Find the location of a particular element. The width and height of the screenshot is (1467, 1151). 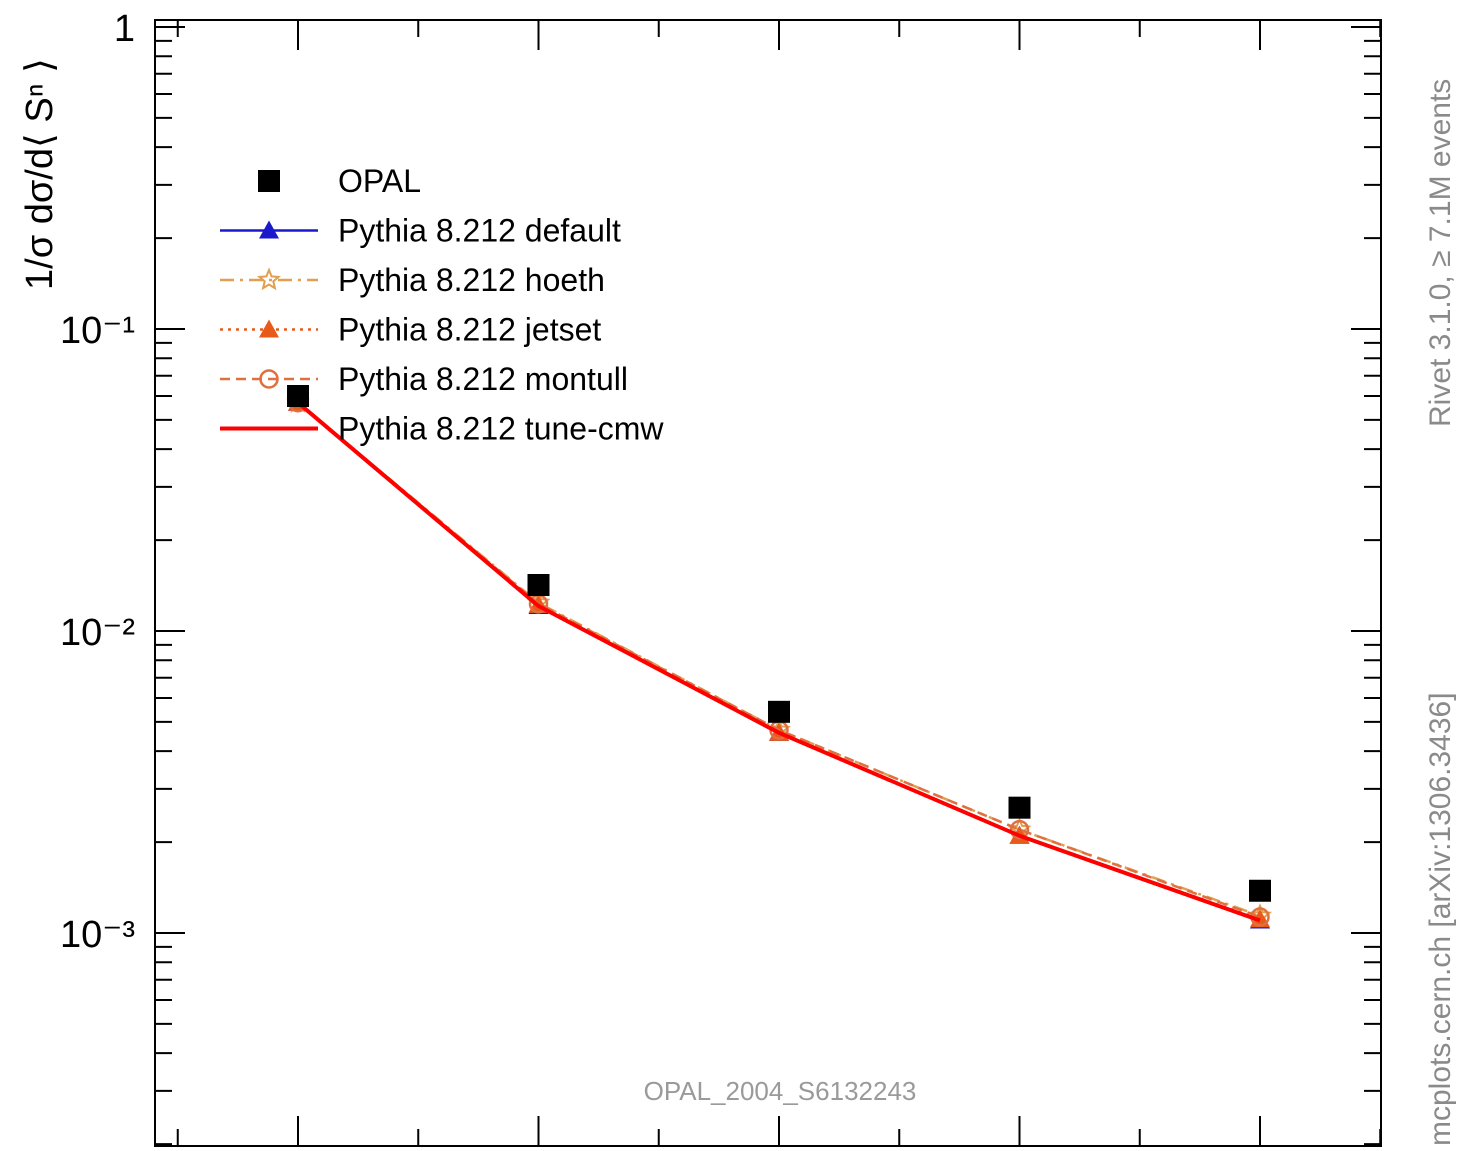

legend-entry: Pythia 8.212 jetset is located at coordinates (410, 330).